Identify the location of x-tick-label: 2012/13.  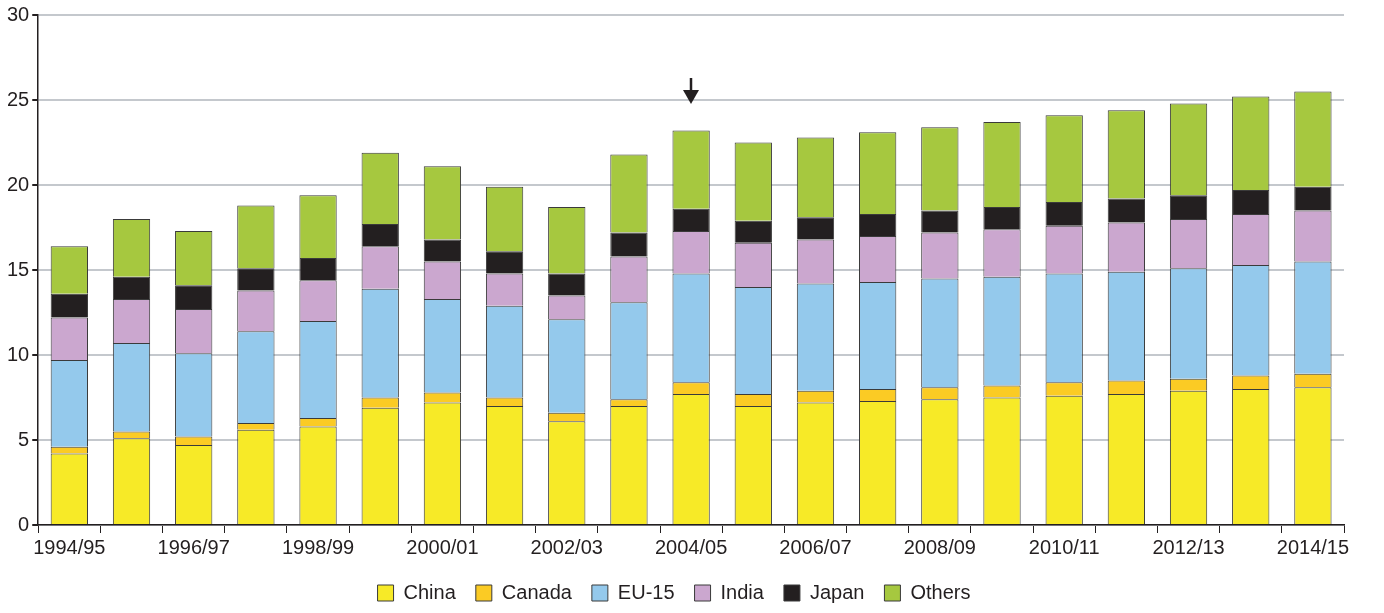
(1188, 546).